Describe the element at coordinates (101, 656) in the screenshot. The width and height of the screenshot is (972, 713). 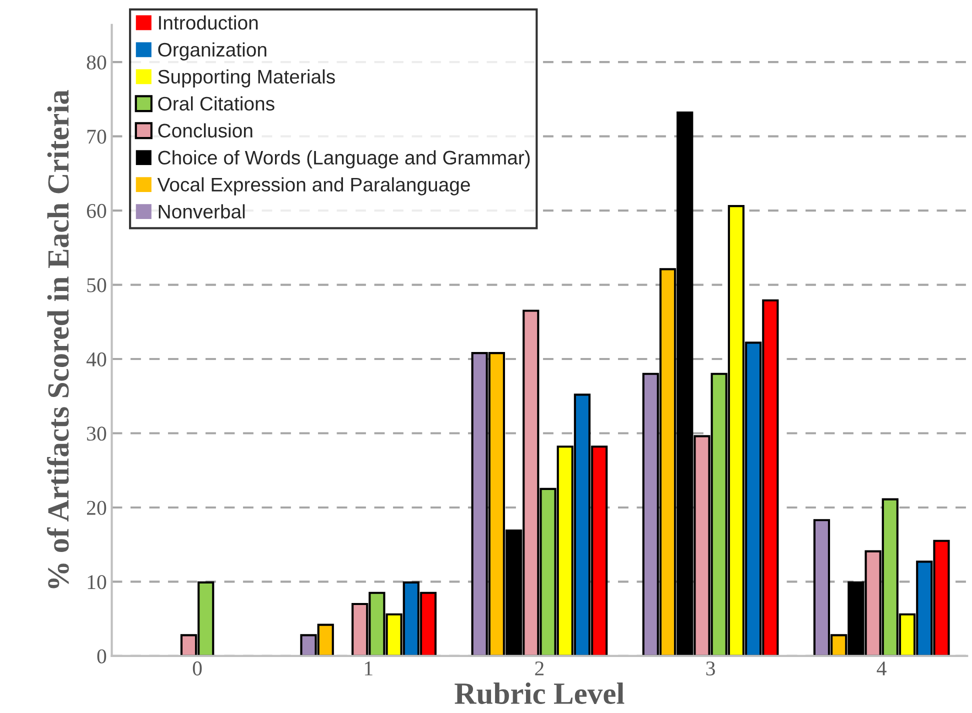
I see `y-tick-label: 0` at that location.